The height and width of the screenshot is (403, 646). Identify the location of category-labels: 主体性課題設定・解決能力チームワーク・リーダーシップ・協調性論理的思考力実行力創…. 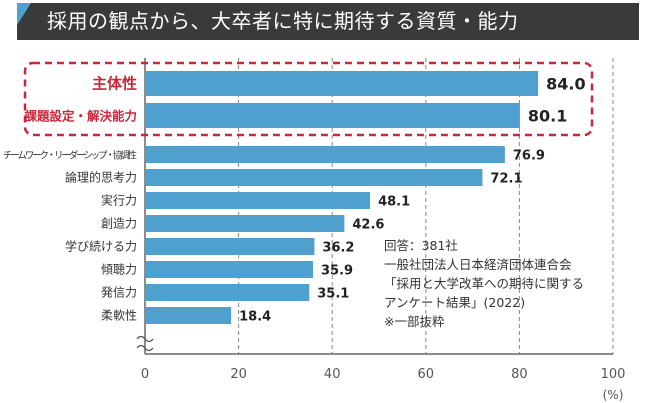
(70, 199).